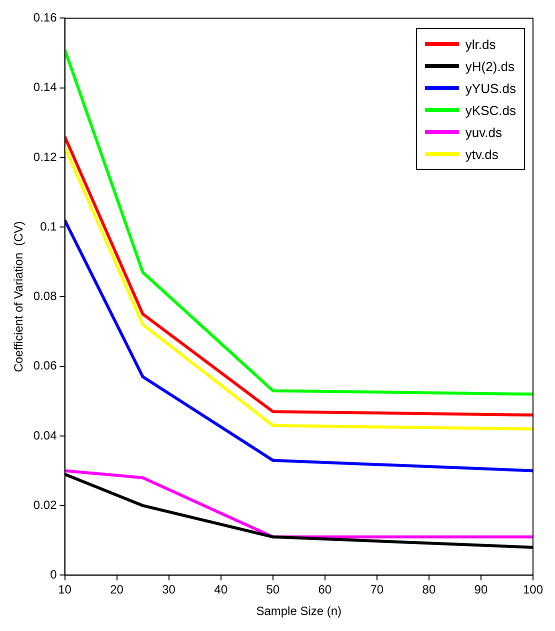 The width and height of the screenshot is (555, 631). I want to click on x-tick-label: 60, so click(325, 589).